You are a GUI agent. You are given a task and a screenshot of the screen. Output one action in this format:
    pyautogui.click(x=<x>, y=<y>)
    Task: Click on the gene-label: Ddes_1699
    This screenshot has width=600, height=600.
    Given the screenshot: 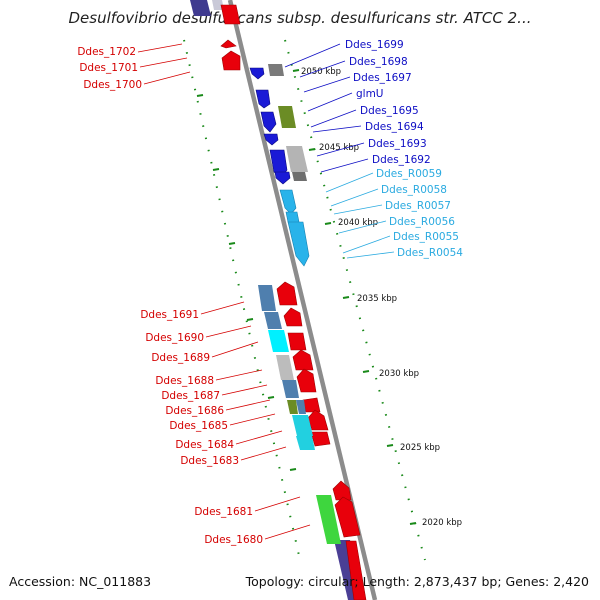 What is the action you would take?
    pyautogui.click(x=374, y=45)
    